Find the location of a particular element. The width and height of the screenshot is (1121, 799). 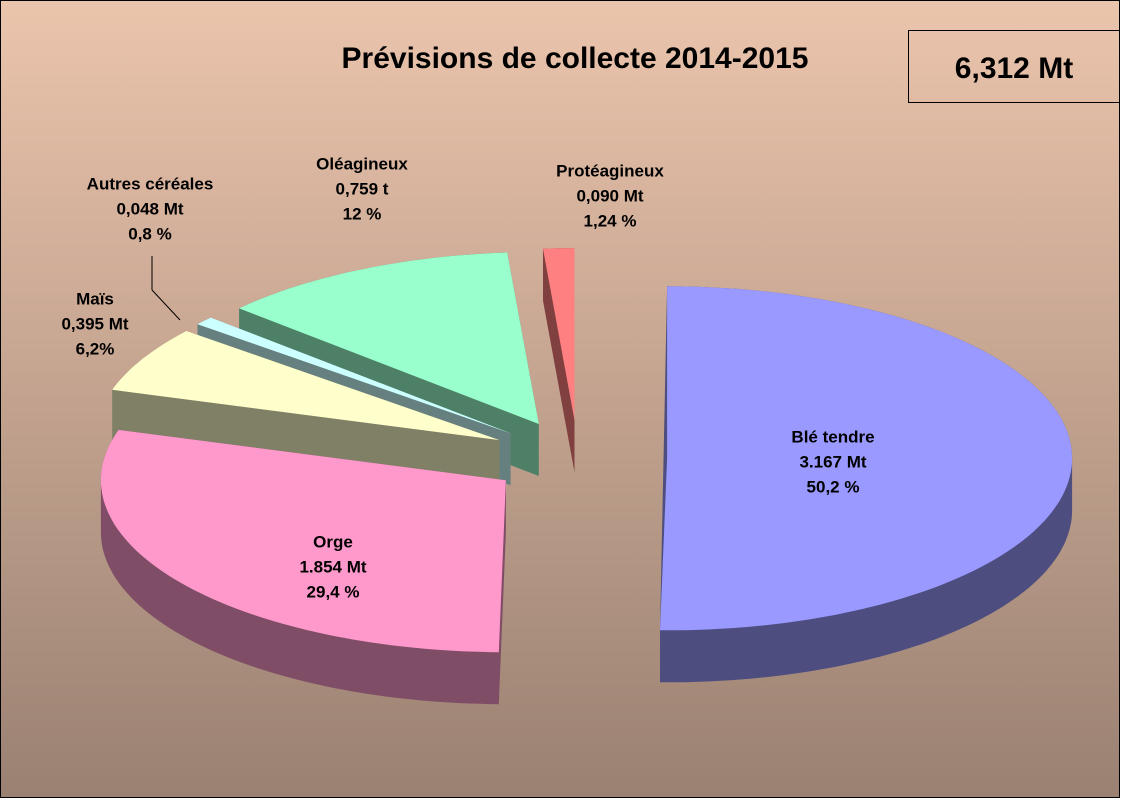

value-label: 1,24 % is located at coordinates (610, 220).